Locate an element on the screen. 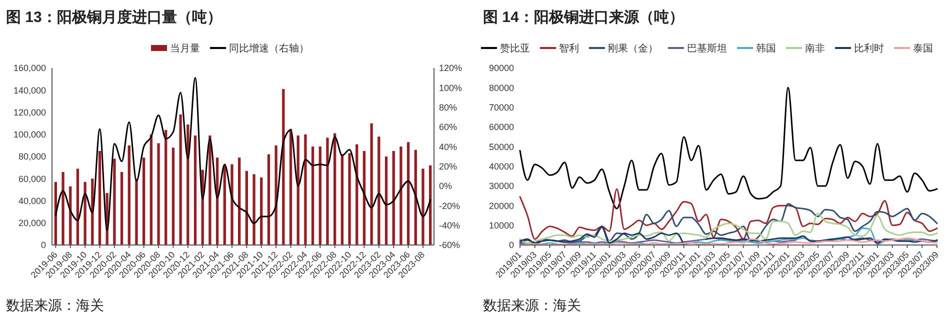 This screenshot has width=947, height=321. legend-label: 当月量 is located at coordinates (185, 48).